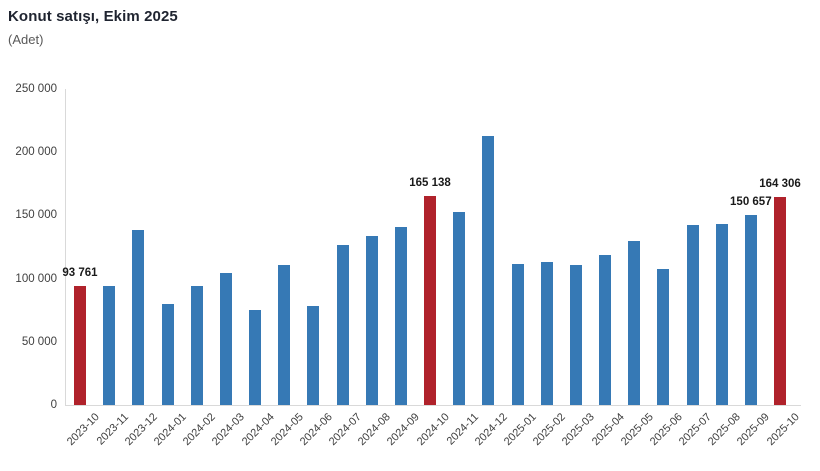 This screenshot has height=471, width=820. What do you see at coordinates (36, 152) in the screenshot?
I see `y-tick-200000: 200 000` at bounding box center [36, 152].